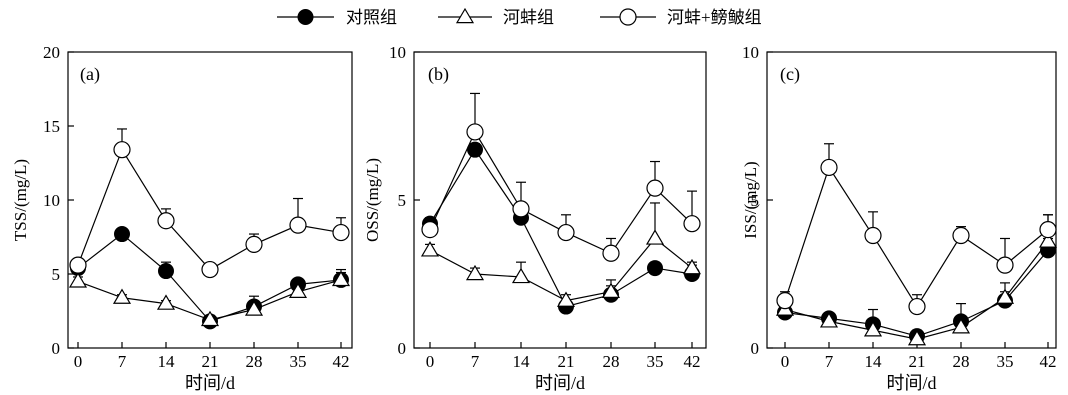 The height and width of the screenshot is (395, 1068). I want to click on panel-label: (b), so click(438, 74).